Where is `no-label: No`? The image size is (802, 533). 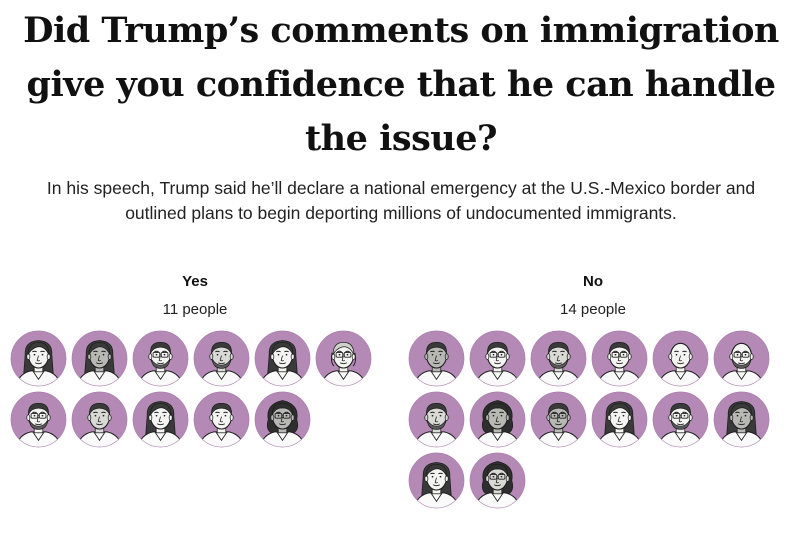 no-label: No is located at coordinates (593, 281).